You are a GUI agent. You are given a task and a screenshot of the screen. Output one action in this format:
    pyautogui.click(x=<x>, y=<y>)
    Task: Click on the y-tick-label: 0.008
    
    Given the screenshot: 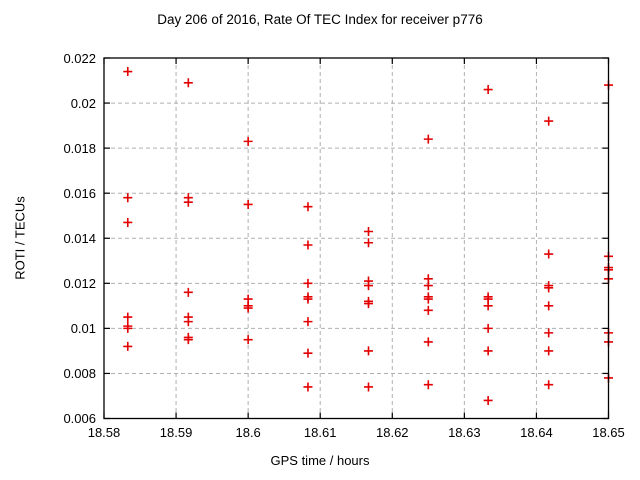 What is the action you would take?
    pyautogui.click(x=79, y=373)
    